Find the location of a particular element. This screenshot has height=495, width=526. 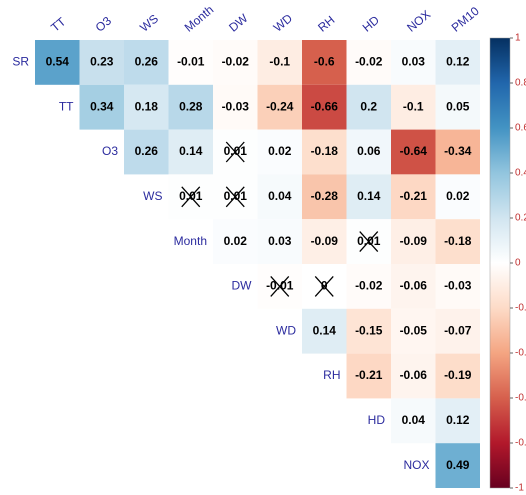

cell-value: 0.06 is located at coordinates (369, 151).